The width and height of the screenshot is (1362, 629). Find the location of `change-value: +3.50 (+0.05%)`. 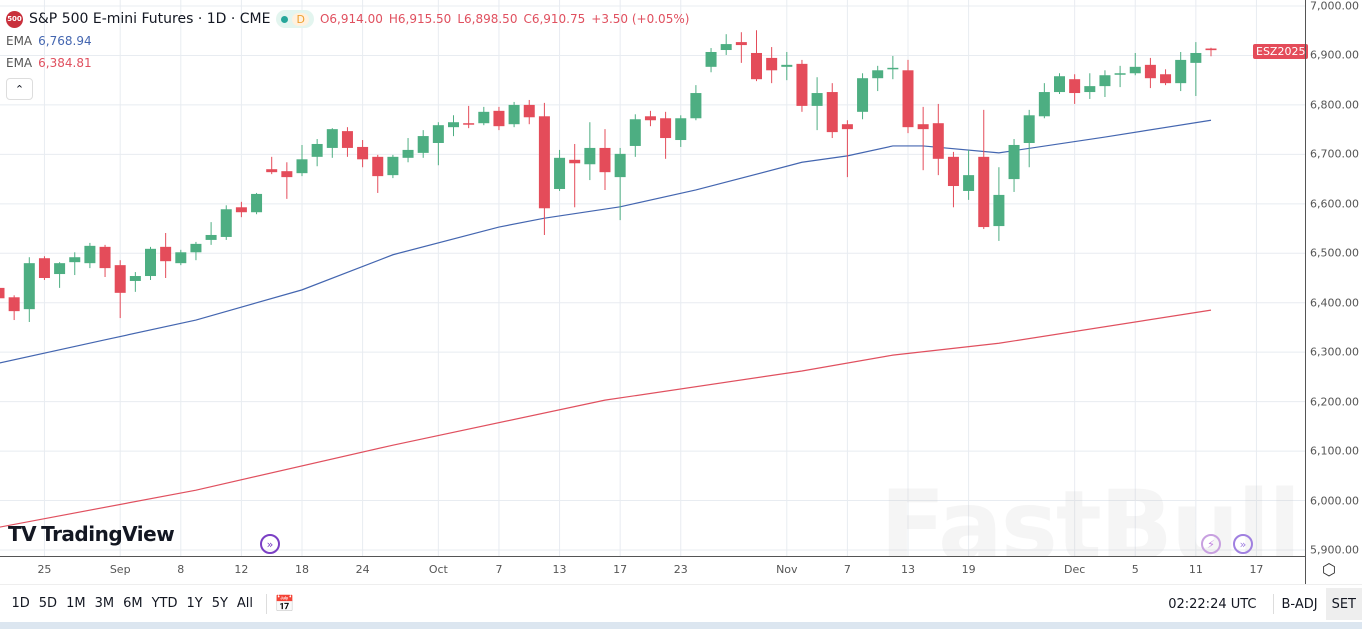

change-value: +3.50 (+0.05%) is located at coordinates (640, 19).